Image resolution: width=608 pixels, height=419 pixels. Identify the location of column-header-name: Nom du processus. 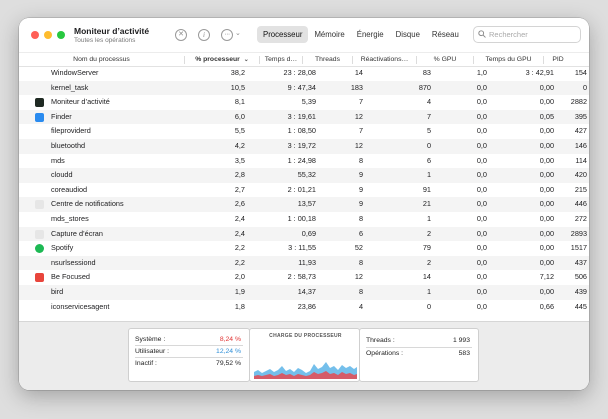
(101, 59).